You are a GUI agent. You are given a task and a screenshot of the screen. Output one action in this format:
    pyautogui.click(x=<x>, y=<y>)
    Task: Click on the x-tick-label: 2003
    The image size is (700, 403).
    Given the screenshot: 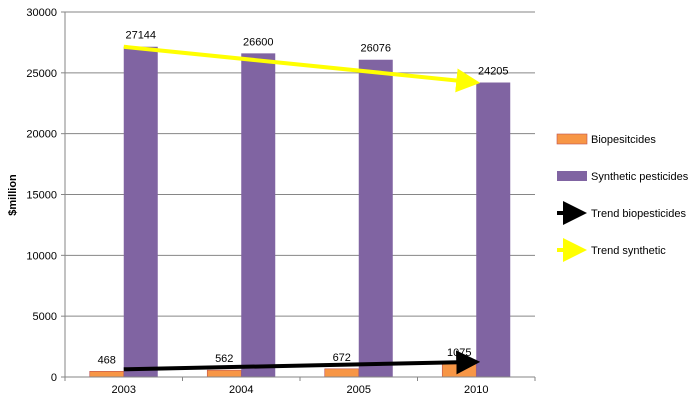 What is the action you would take?
    pyautogui.click(x=124, y=390)
    